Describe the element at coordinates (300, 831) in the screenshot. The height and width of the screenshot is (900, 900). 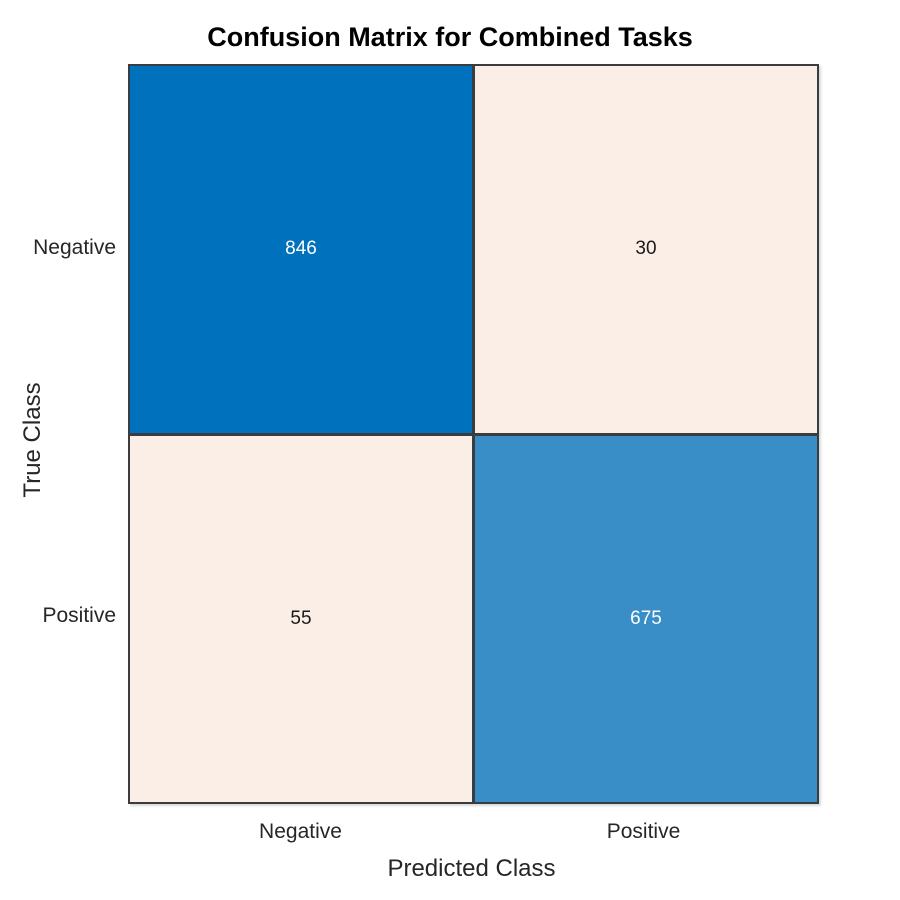
I see `x-tick-negative: Negative` at that location.